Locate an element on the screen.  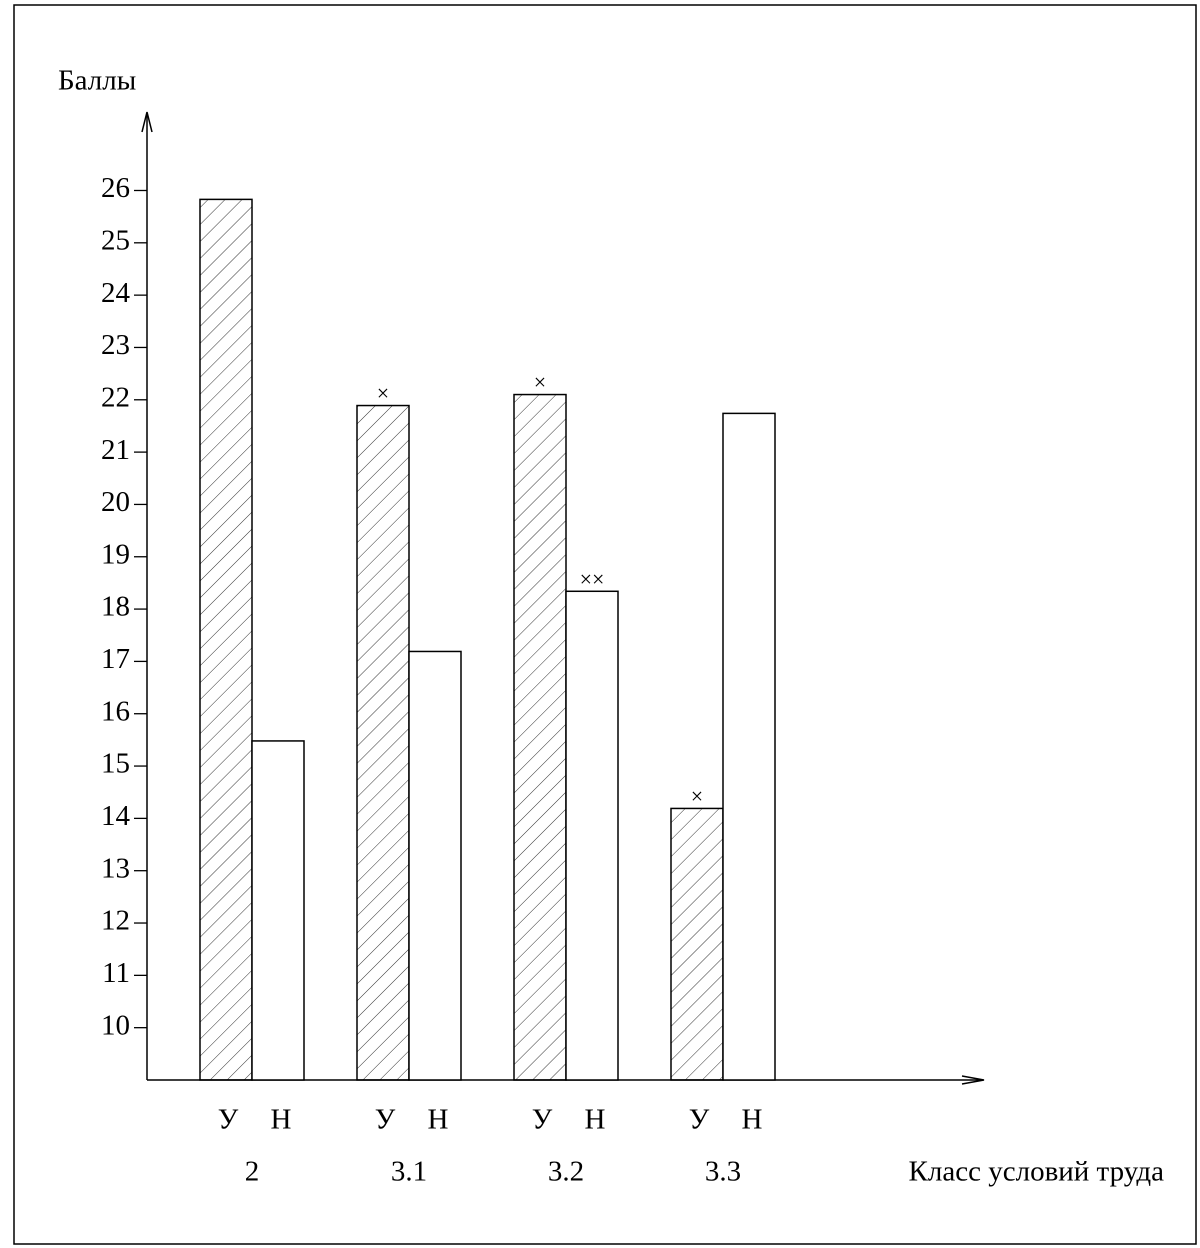
y-axis-label: Баллы is located at coordinates (97, 81).